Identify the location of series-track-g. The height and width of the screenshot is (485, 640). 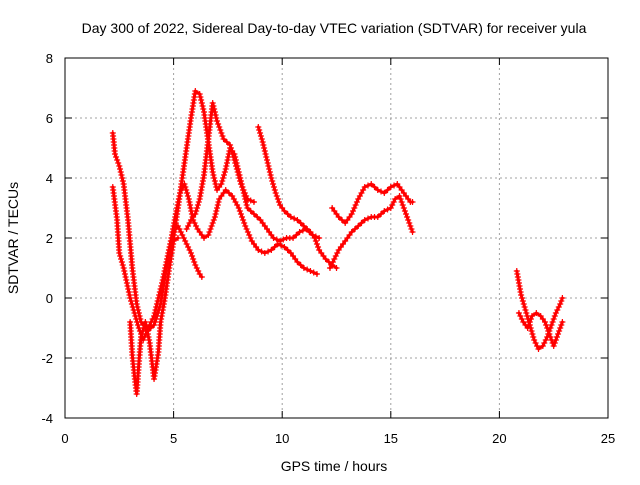
(372, 203).